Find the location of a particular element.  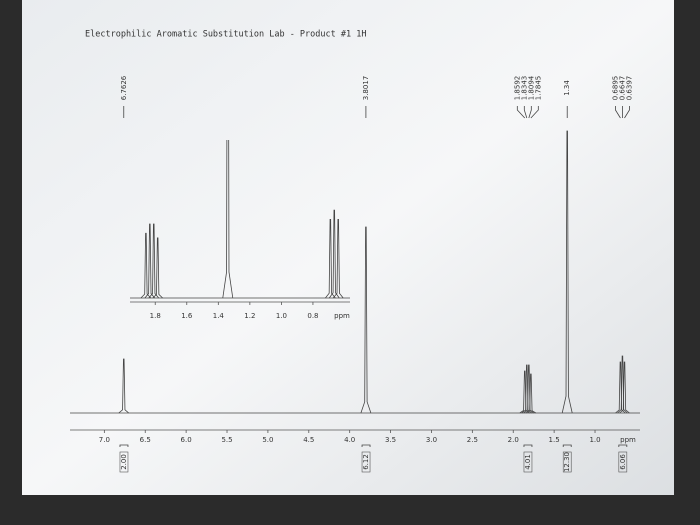

peak-label: 1.8592 is located at coordinates (517, 88).